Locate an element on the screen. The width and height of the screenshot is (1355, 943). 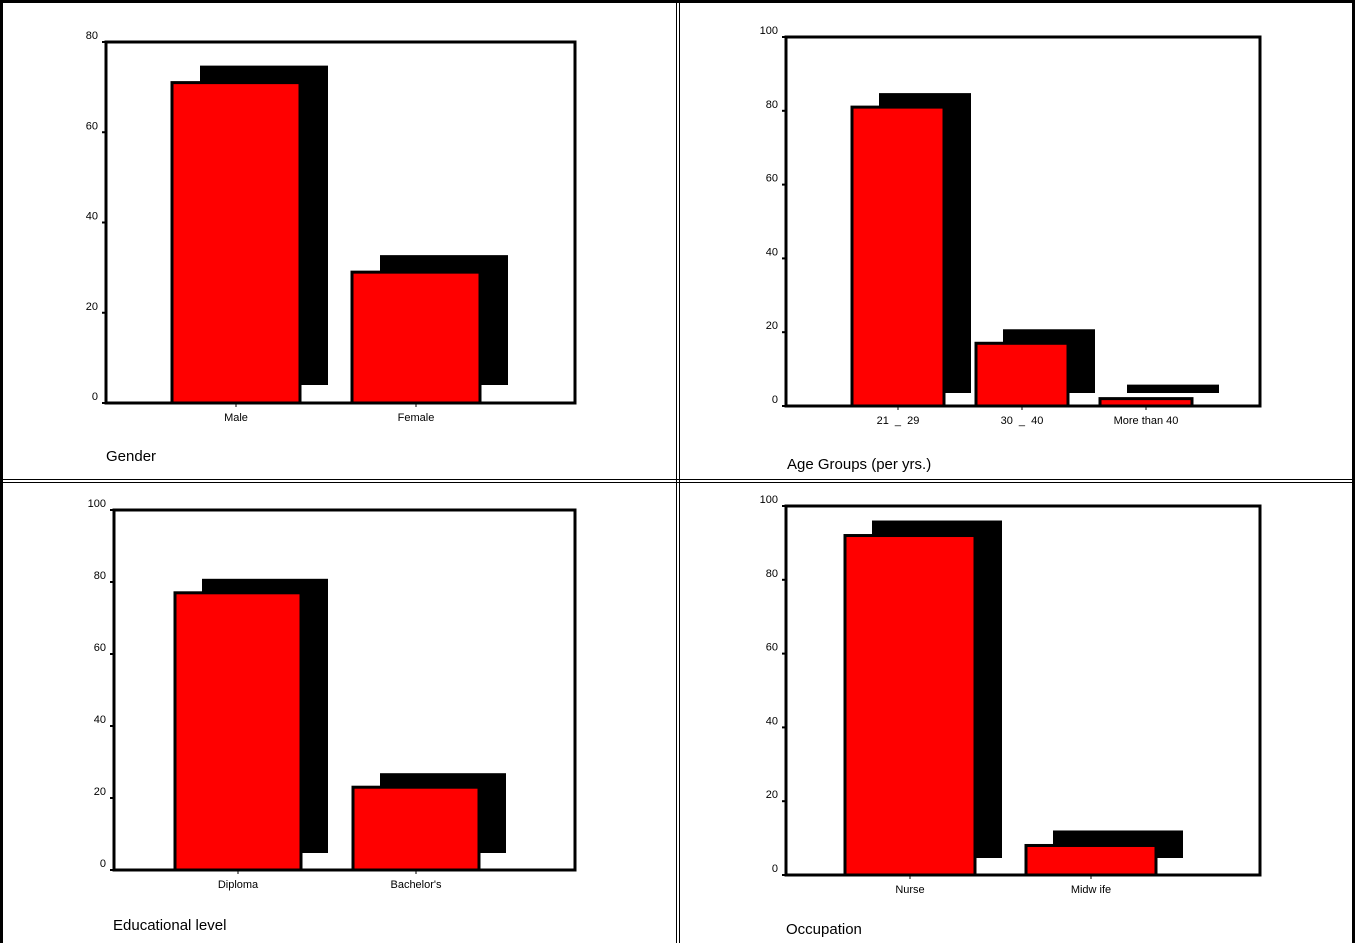
category-label: Nurse is located at coordinates (909, 890).